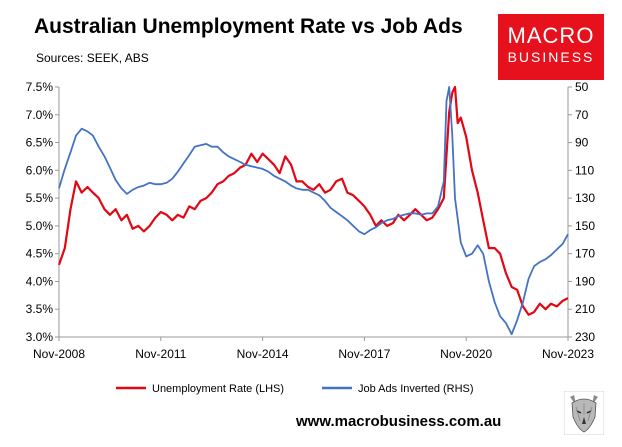  Describe the element at coordinates (585, 309) in the screenshot. I see `right-tick-label: 210` at that location.